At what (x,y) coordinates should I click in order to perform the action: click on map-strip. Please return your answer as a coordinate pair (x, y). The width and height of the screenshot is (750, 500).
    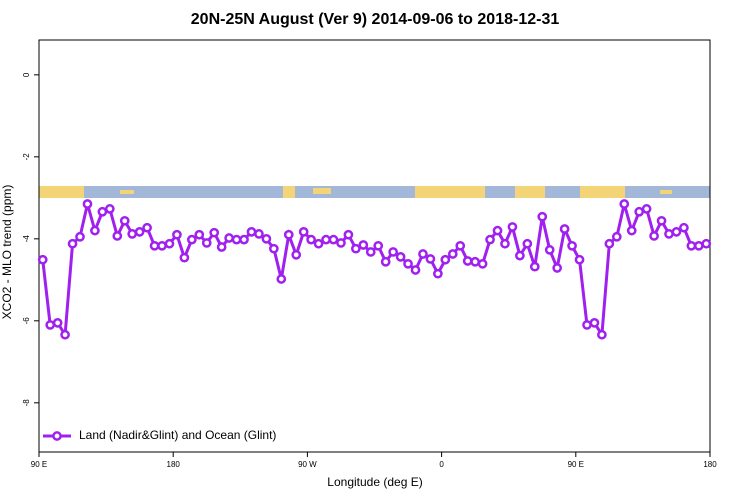
    Looking at the image, I should click on (374, 192).